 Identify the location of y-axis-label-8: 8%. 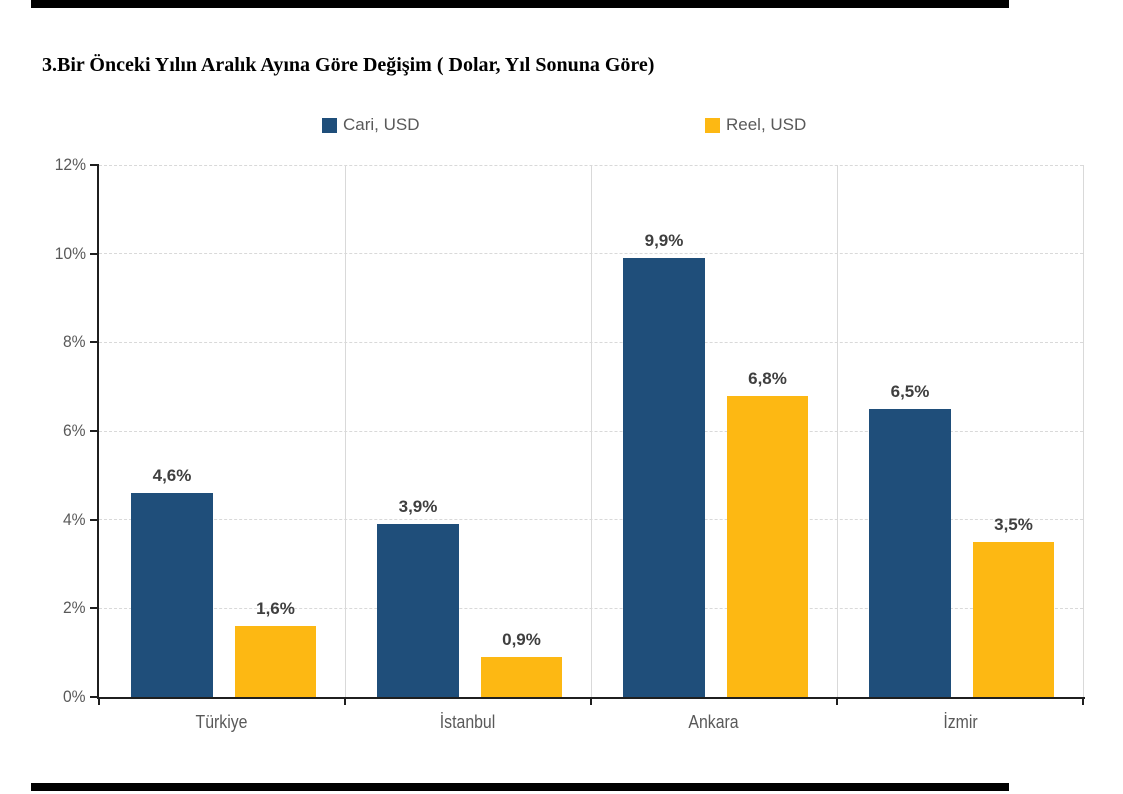
(74, 342).